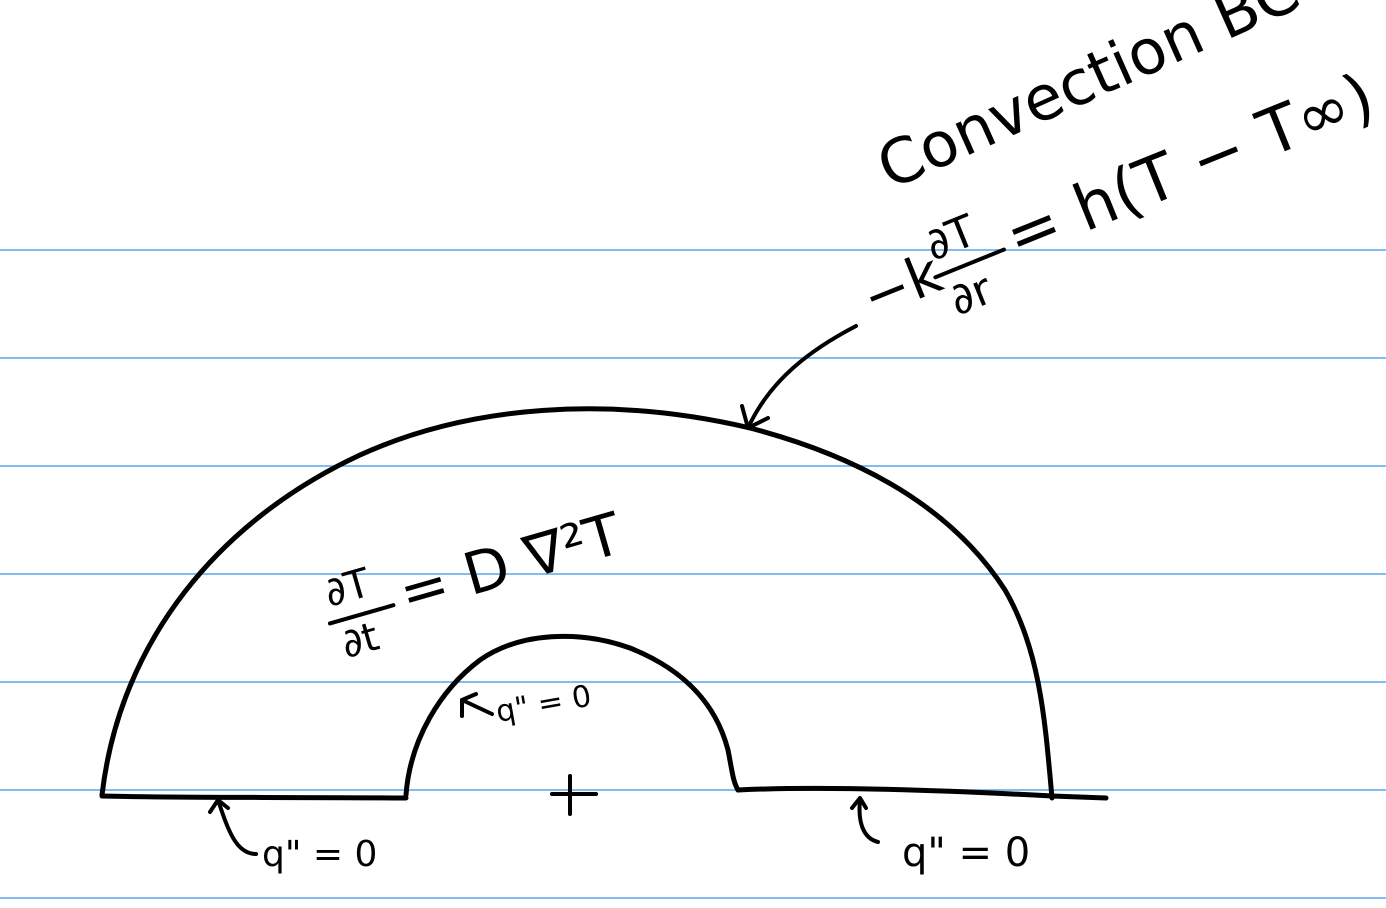 The height and width of the screenshot is (908, 1386). Describe the element at coordinates (361, 614) in the screenshot. I see `pde-fraction-bar` at that location.